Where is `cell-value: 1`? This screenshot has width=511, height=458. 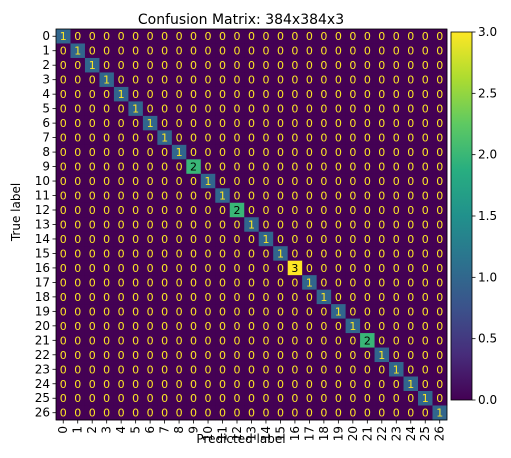 cell-value: 1 is located at coordinates (323, 297).